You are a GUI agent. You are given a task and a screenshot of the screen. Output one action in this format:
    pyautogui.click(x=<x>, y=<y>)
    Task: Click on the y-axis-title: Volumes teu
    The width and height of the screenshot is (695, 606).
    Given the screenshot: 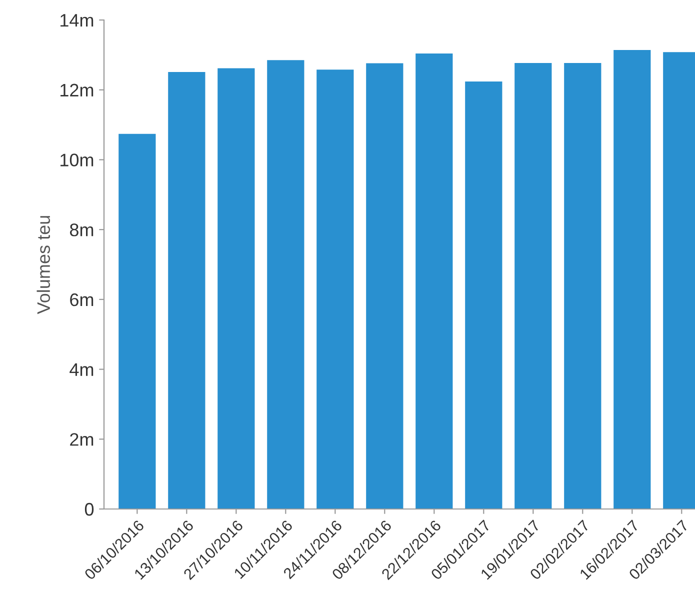 What is the action you would take?
    pyautogui.click(x=43, y=265)
    